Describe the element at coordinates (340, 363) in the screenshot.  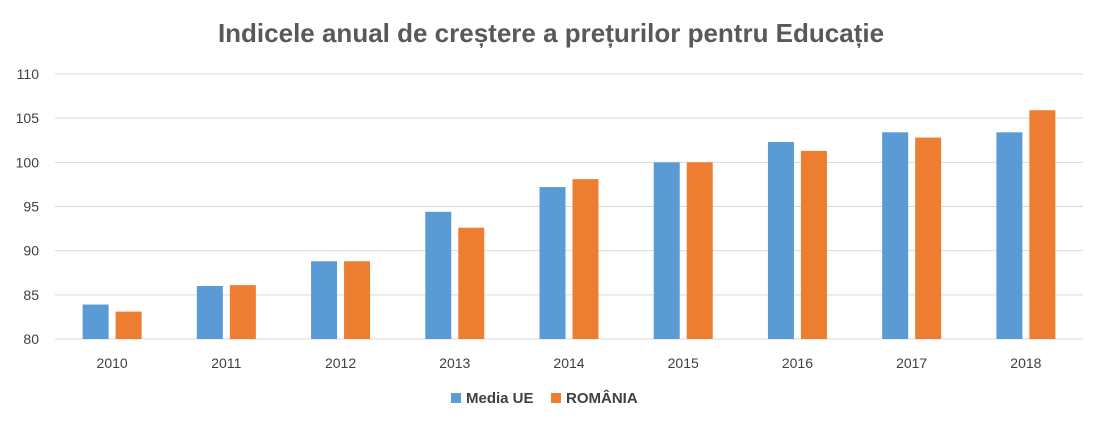
I see `x-tick-label: 2012` at that location.